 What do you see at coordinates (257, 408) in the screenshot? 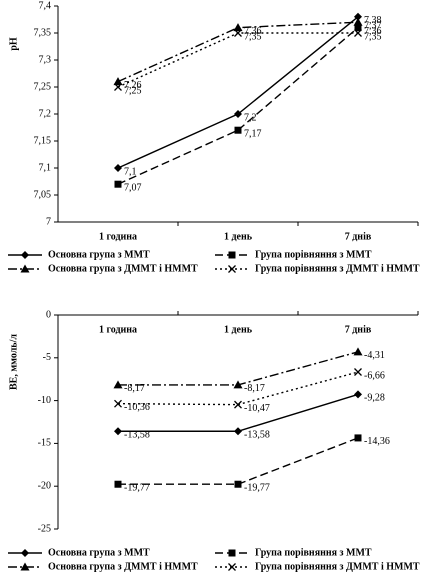
I see `data-label: -10,47` at bounding box center [257, 408].